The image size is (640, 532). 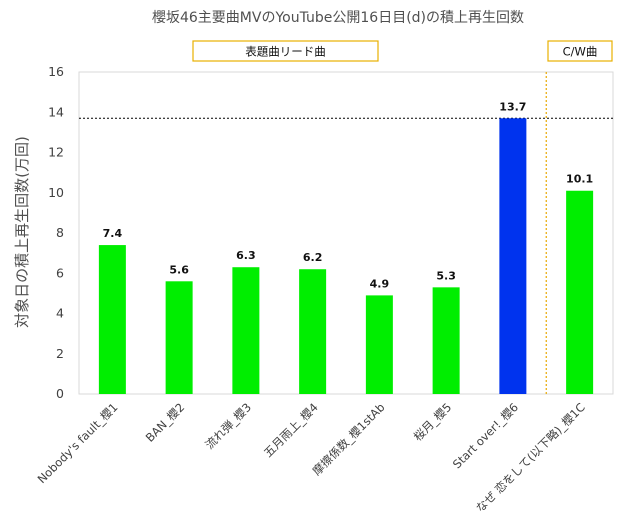 I want to click on y-tick-label: 0, so click(x=60, y=393).